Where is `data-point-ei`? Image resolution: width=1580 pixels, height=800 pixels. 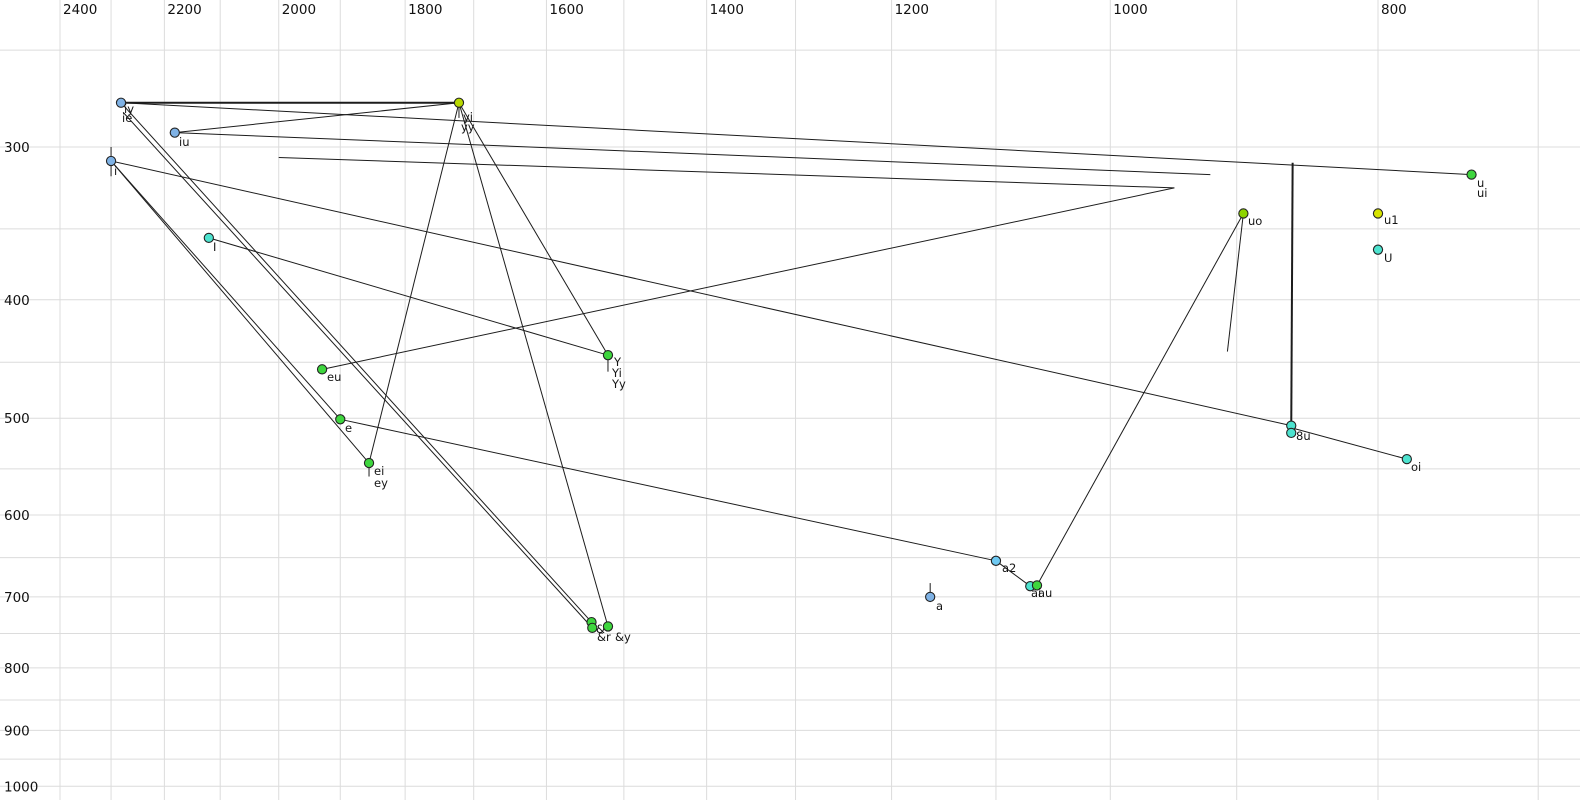
data-point-ei is located at coordinates (369, 463).